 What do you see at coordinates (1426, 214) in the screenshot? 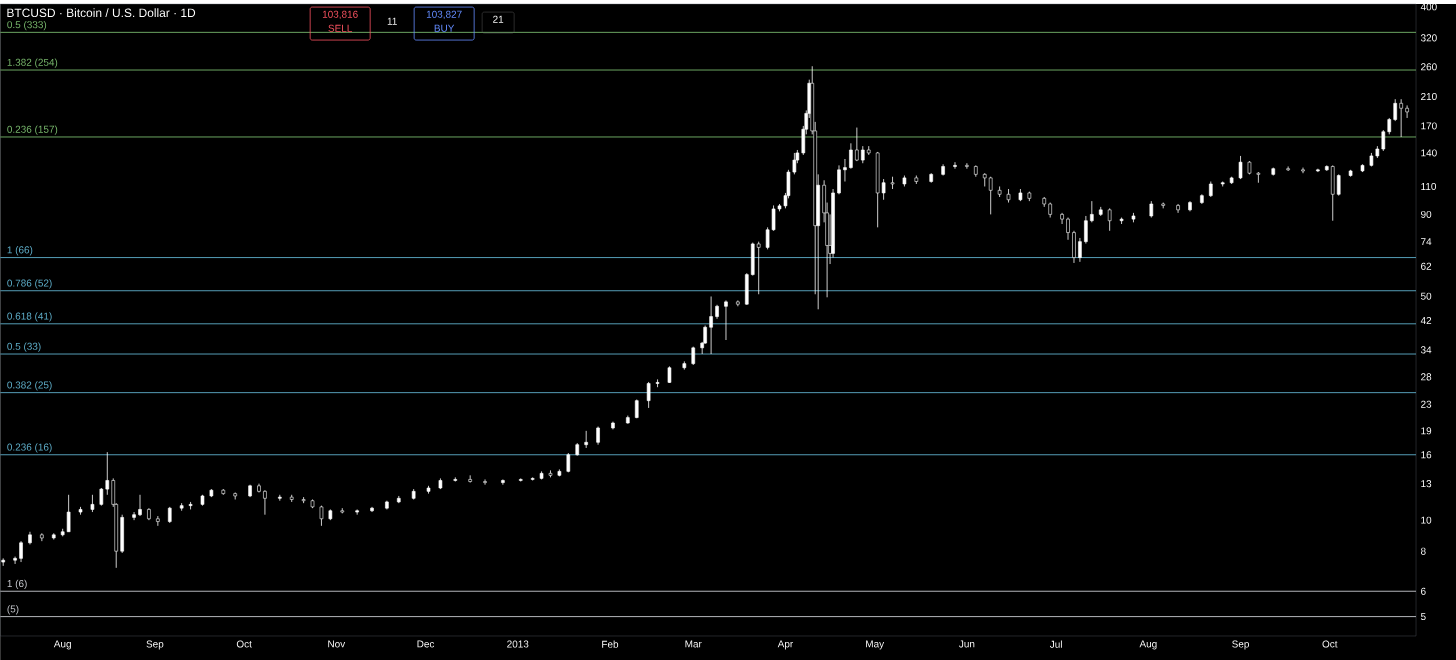
I see `y-tick-label: 90` at bounding box center [1426, 214].